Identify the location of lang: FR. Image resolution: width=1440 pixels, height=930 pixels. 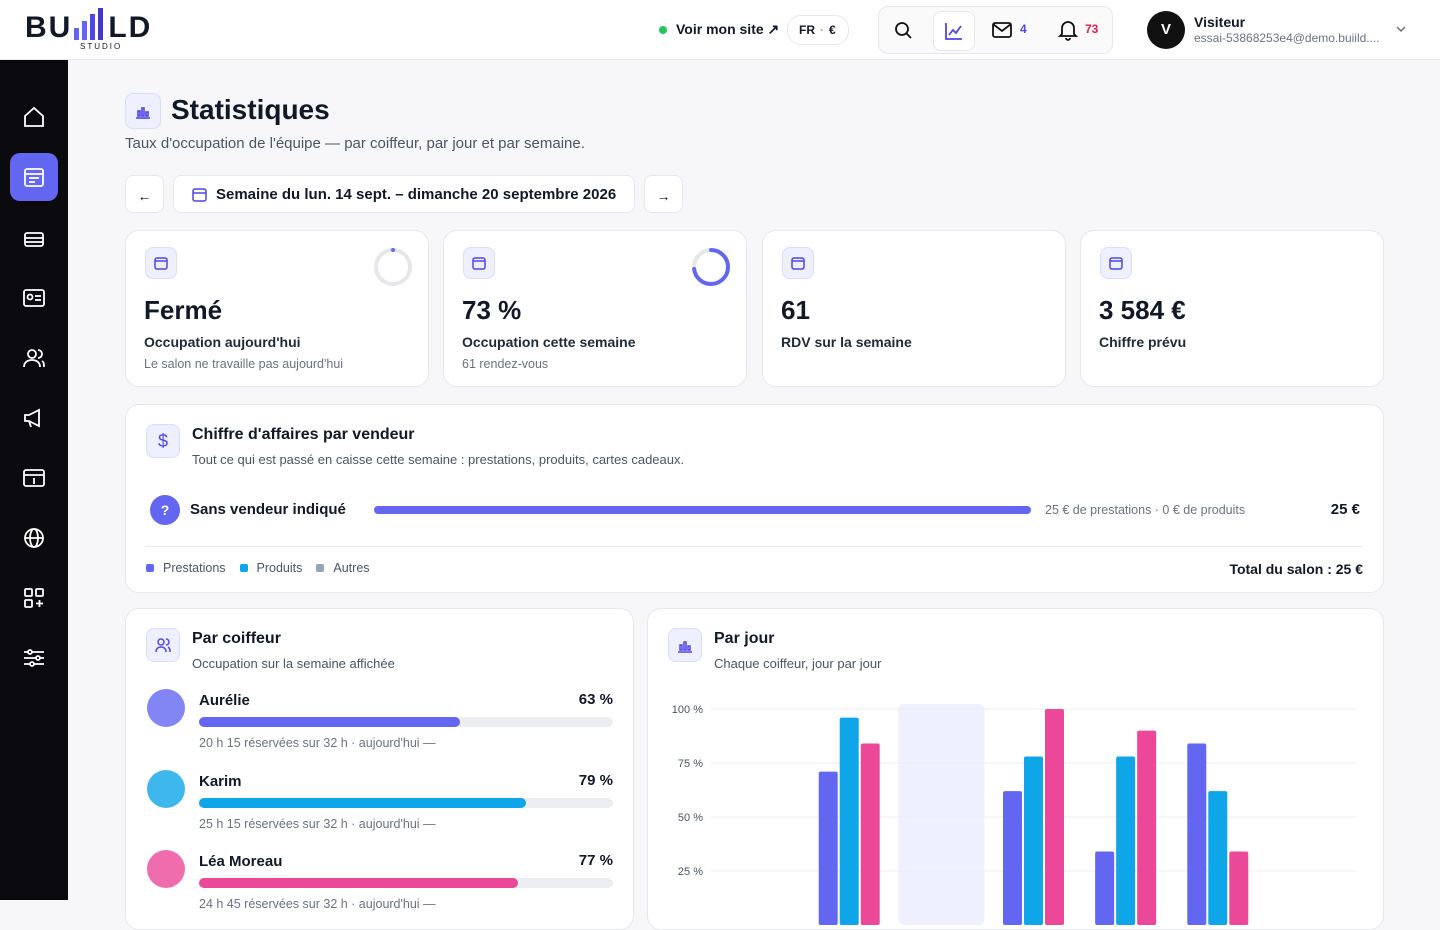
(807, 30).